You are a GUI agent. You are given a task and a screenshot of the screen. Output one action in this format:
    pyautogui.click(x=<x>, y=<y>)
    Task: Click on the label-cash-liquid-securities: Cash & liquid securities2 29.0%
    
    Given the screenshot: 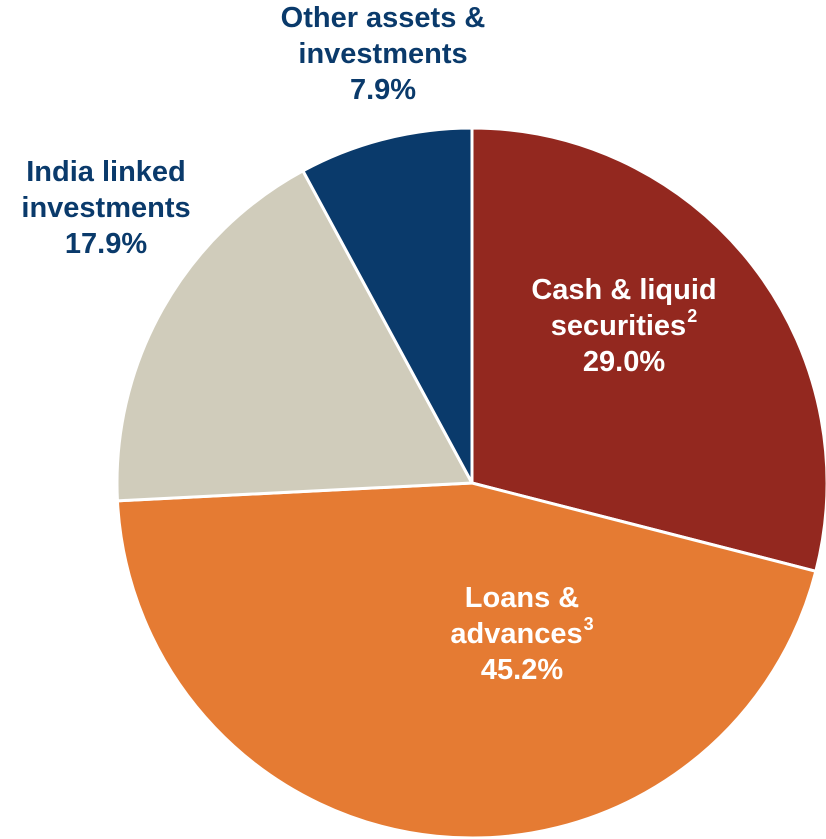 What is the action you would take?
    pyautogui.click(x=623, y=326)
    